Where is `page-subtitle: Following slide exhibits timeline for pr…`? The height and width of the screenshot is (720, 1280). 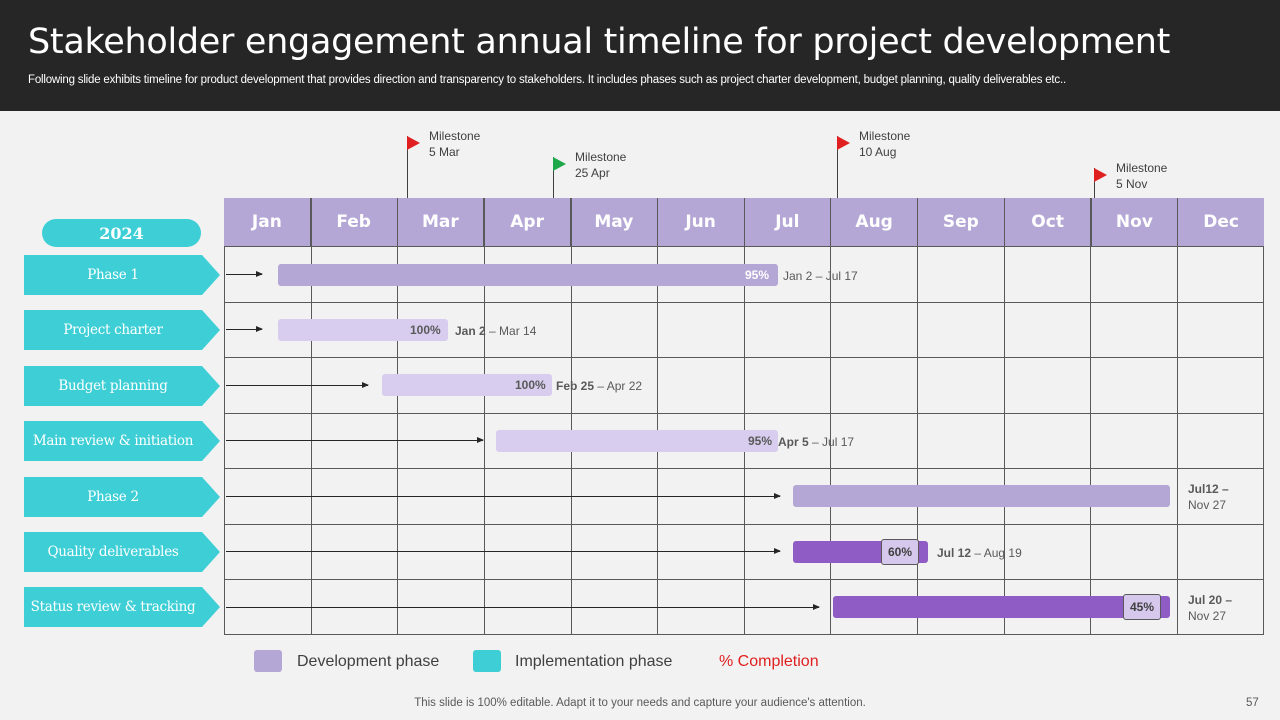 page-subtitle: Following slide exhibits timeline for pr… is located at coordinates (547, 80).